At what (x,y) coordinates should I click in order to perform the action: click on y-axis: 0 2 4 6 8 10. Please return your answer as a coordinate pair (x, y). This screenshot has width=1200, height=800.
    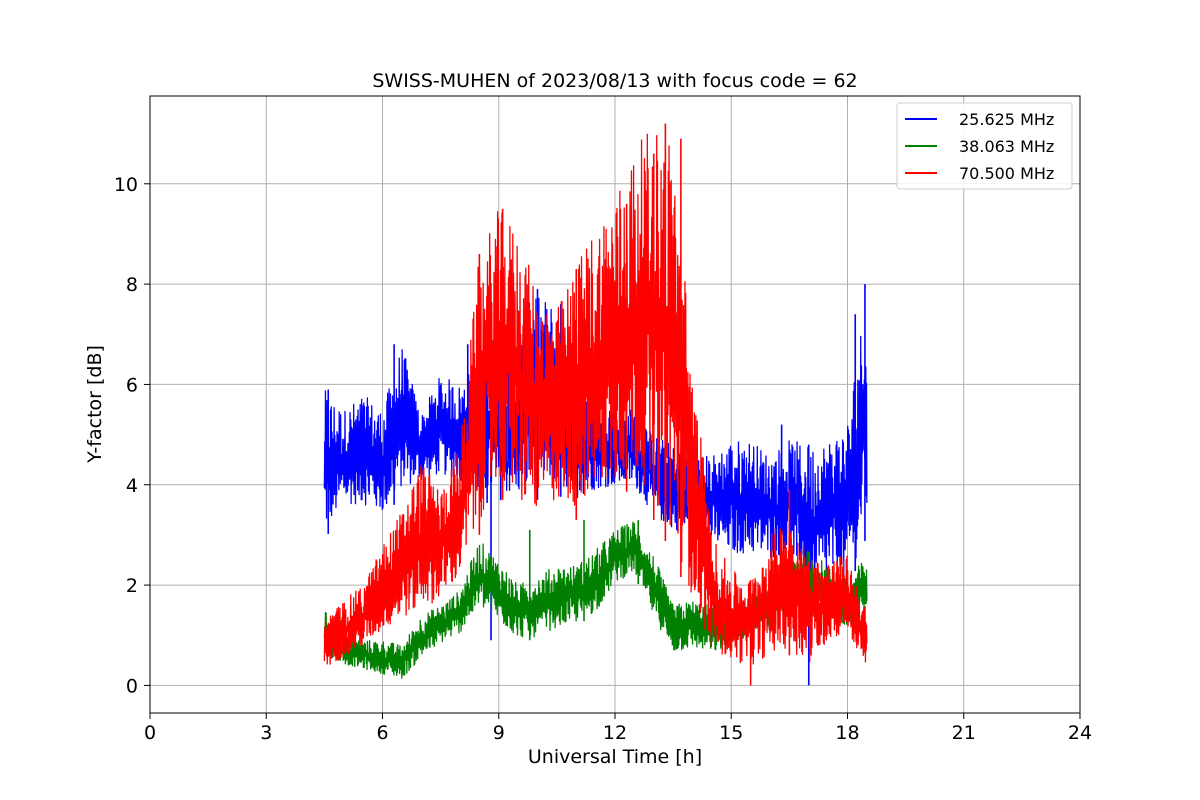
    Looking at the image, I should click on (132, 435).